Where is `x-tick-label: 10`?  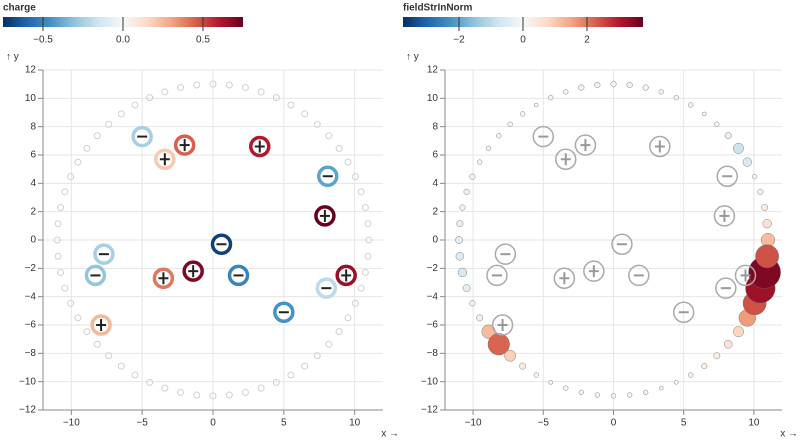
x-tick-label: 10 is located at coordinates (355, 423).